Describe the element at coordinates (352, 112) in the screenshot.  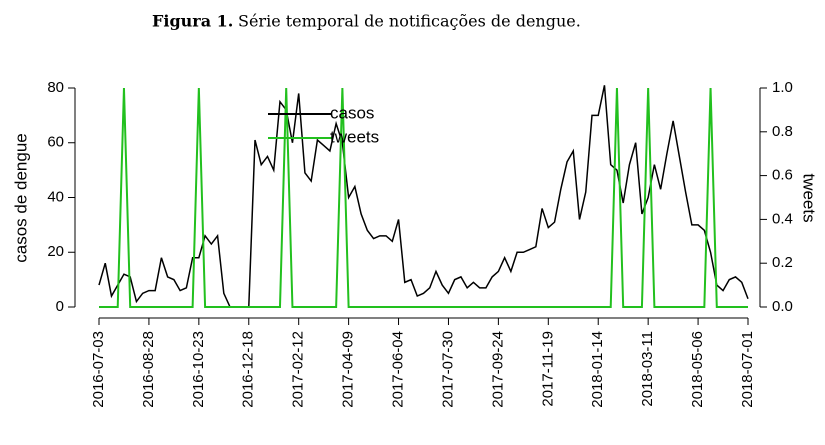
I see `legend-label: casos` at that location.